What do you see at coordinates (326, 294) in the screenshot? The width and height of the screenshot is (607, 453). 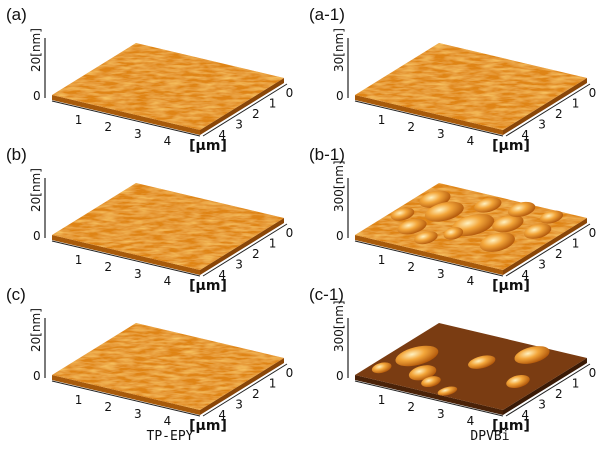 I see `panel-label: (c-1)` at bounding box center [326, 294].